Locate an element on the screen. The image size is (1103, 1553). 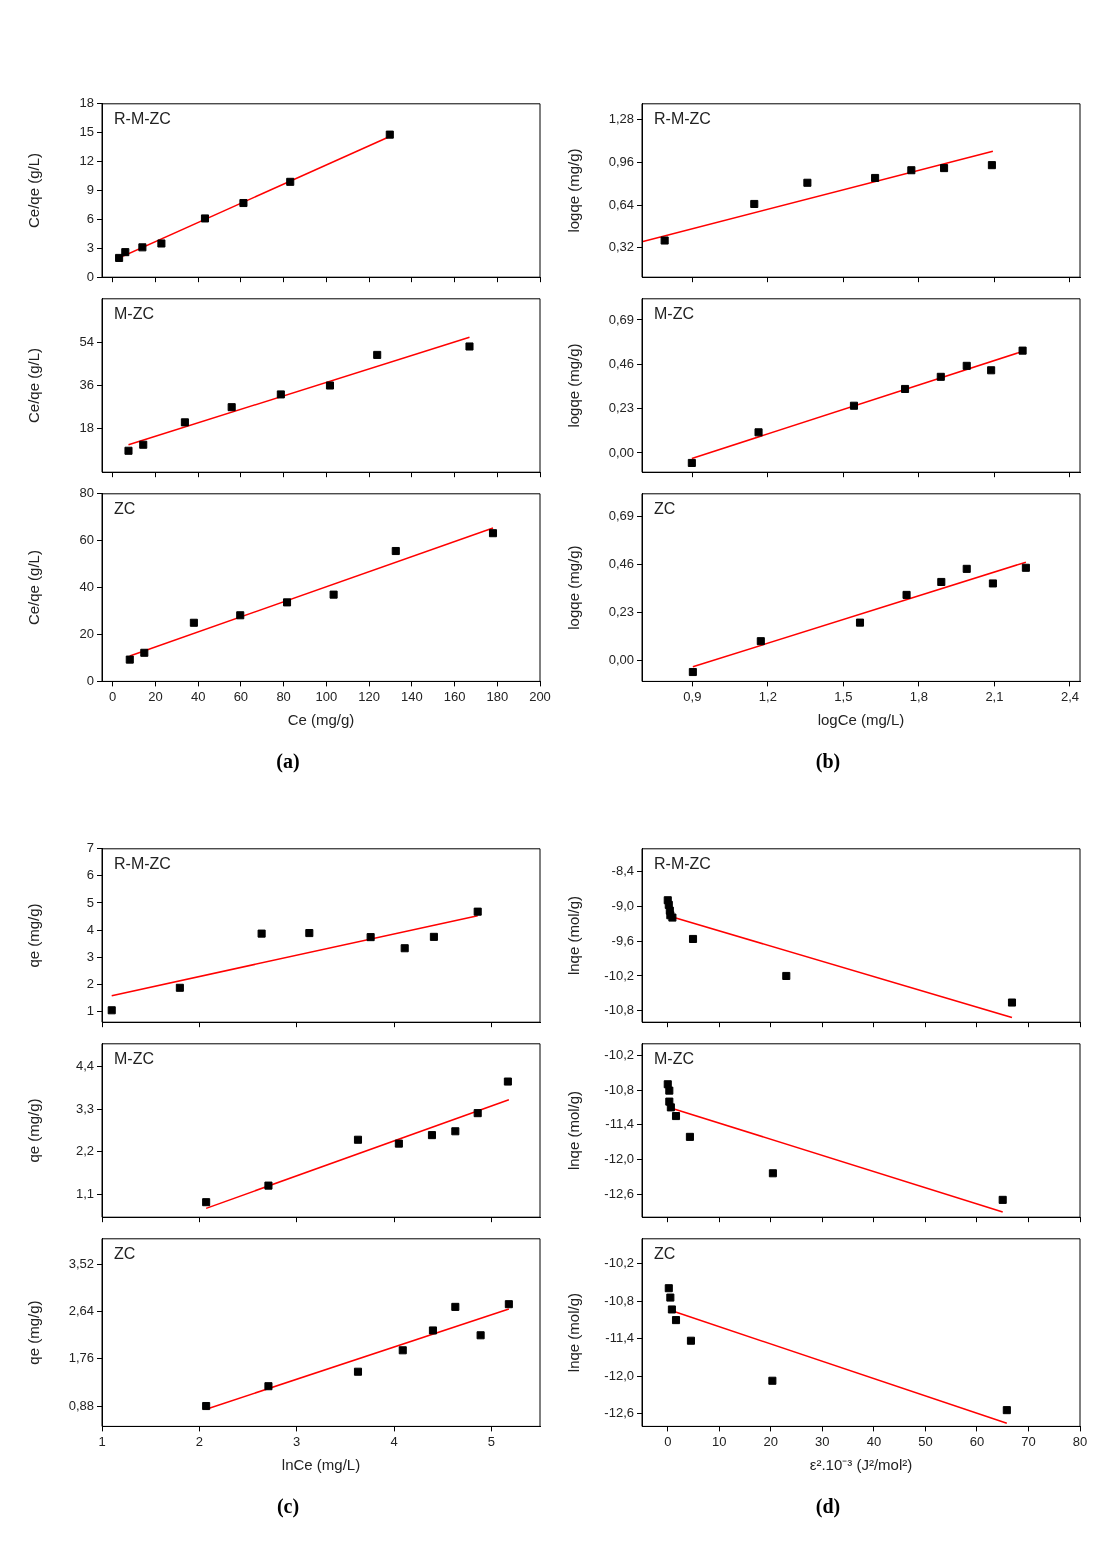
x-tick-label: 180 is located at coordinates (497, 696).